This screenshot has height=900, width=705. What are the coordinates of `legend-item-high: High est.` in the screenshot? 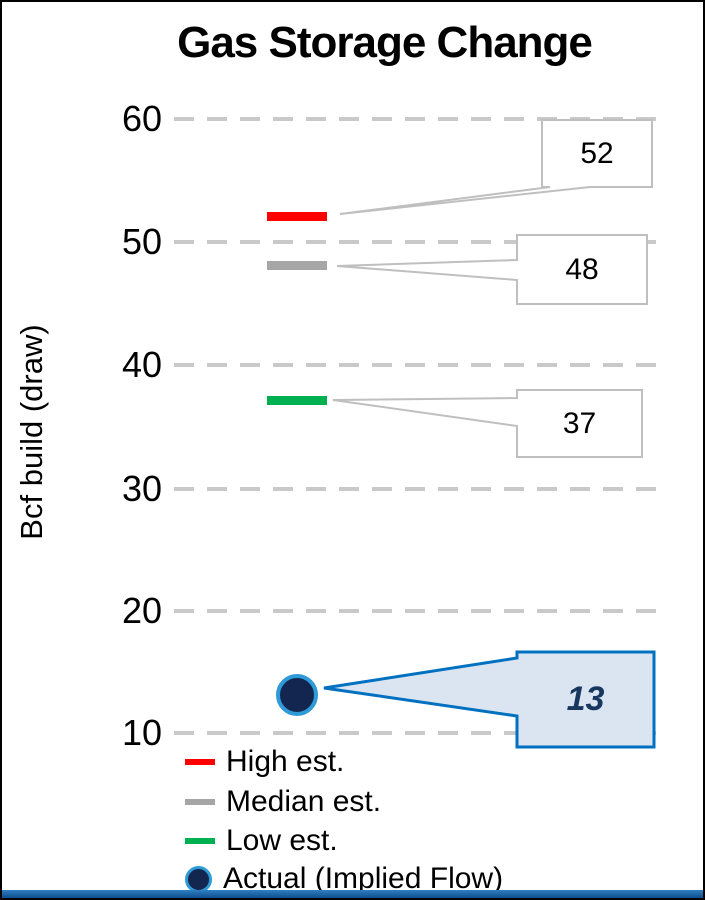 It's located at (264, 762).